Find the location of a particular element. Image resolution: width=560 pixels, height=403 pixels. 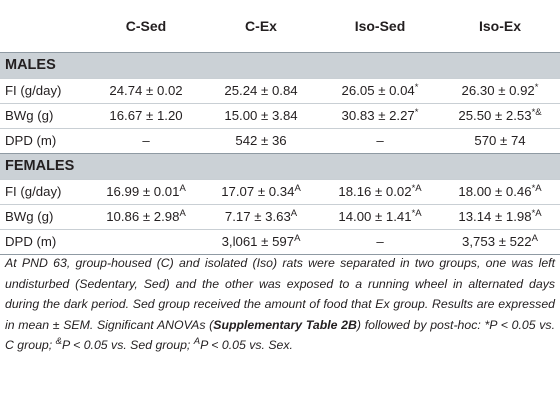

section-title-males: MALES is located at coordinates (280, 65).